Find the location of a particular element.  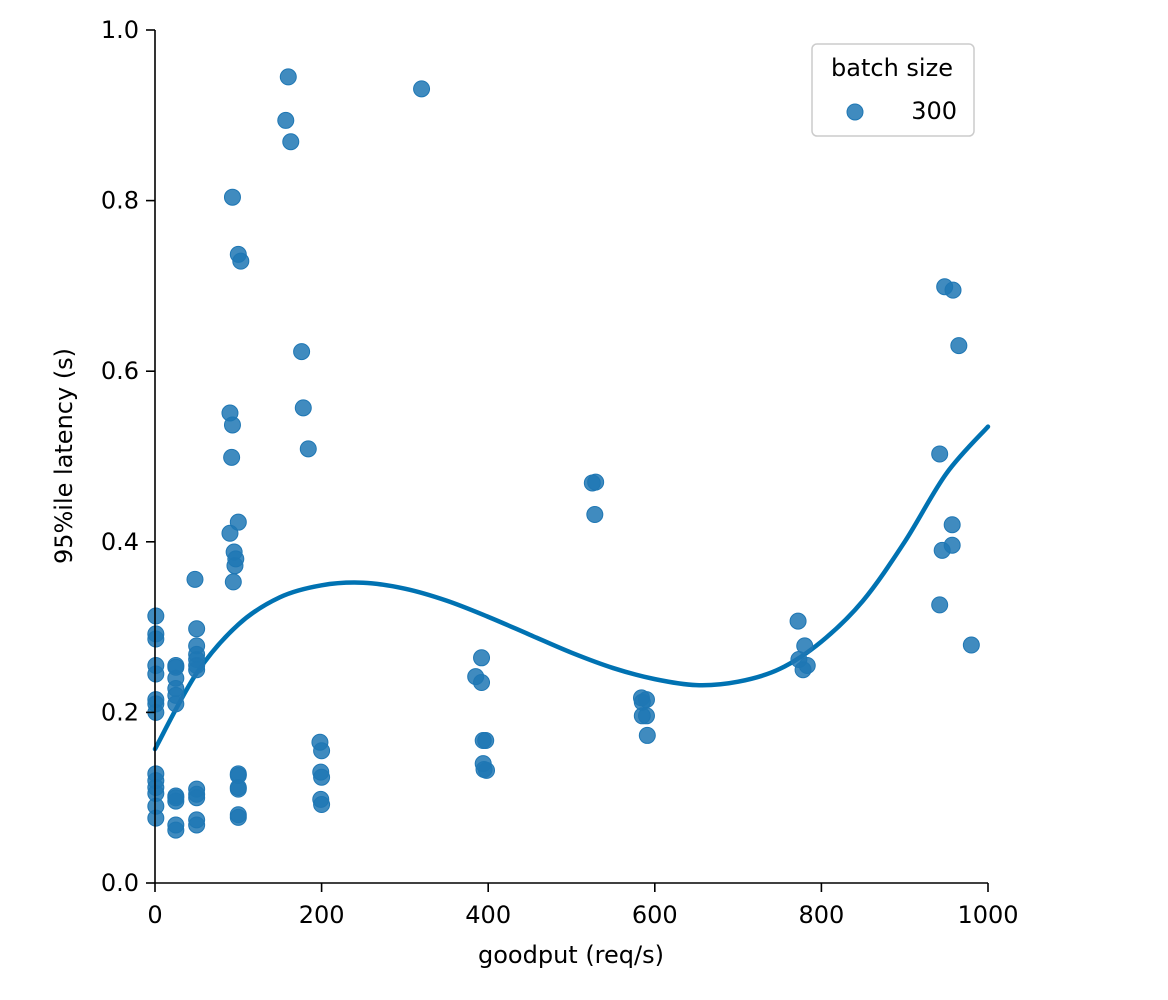

x-tick-label: 400 is located at coordinates (488, 915).